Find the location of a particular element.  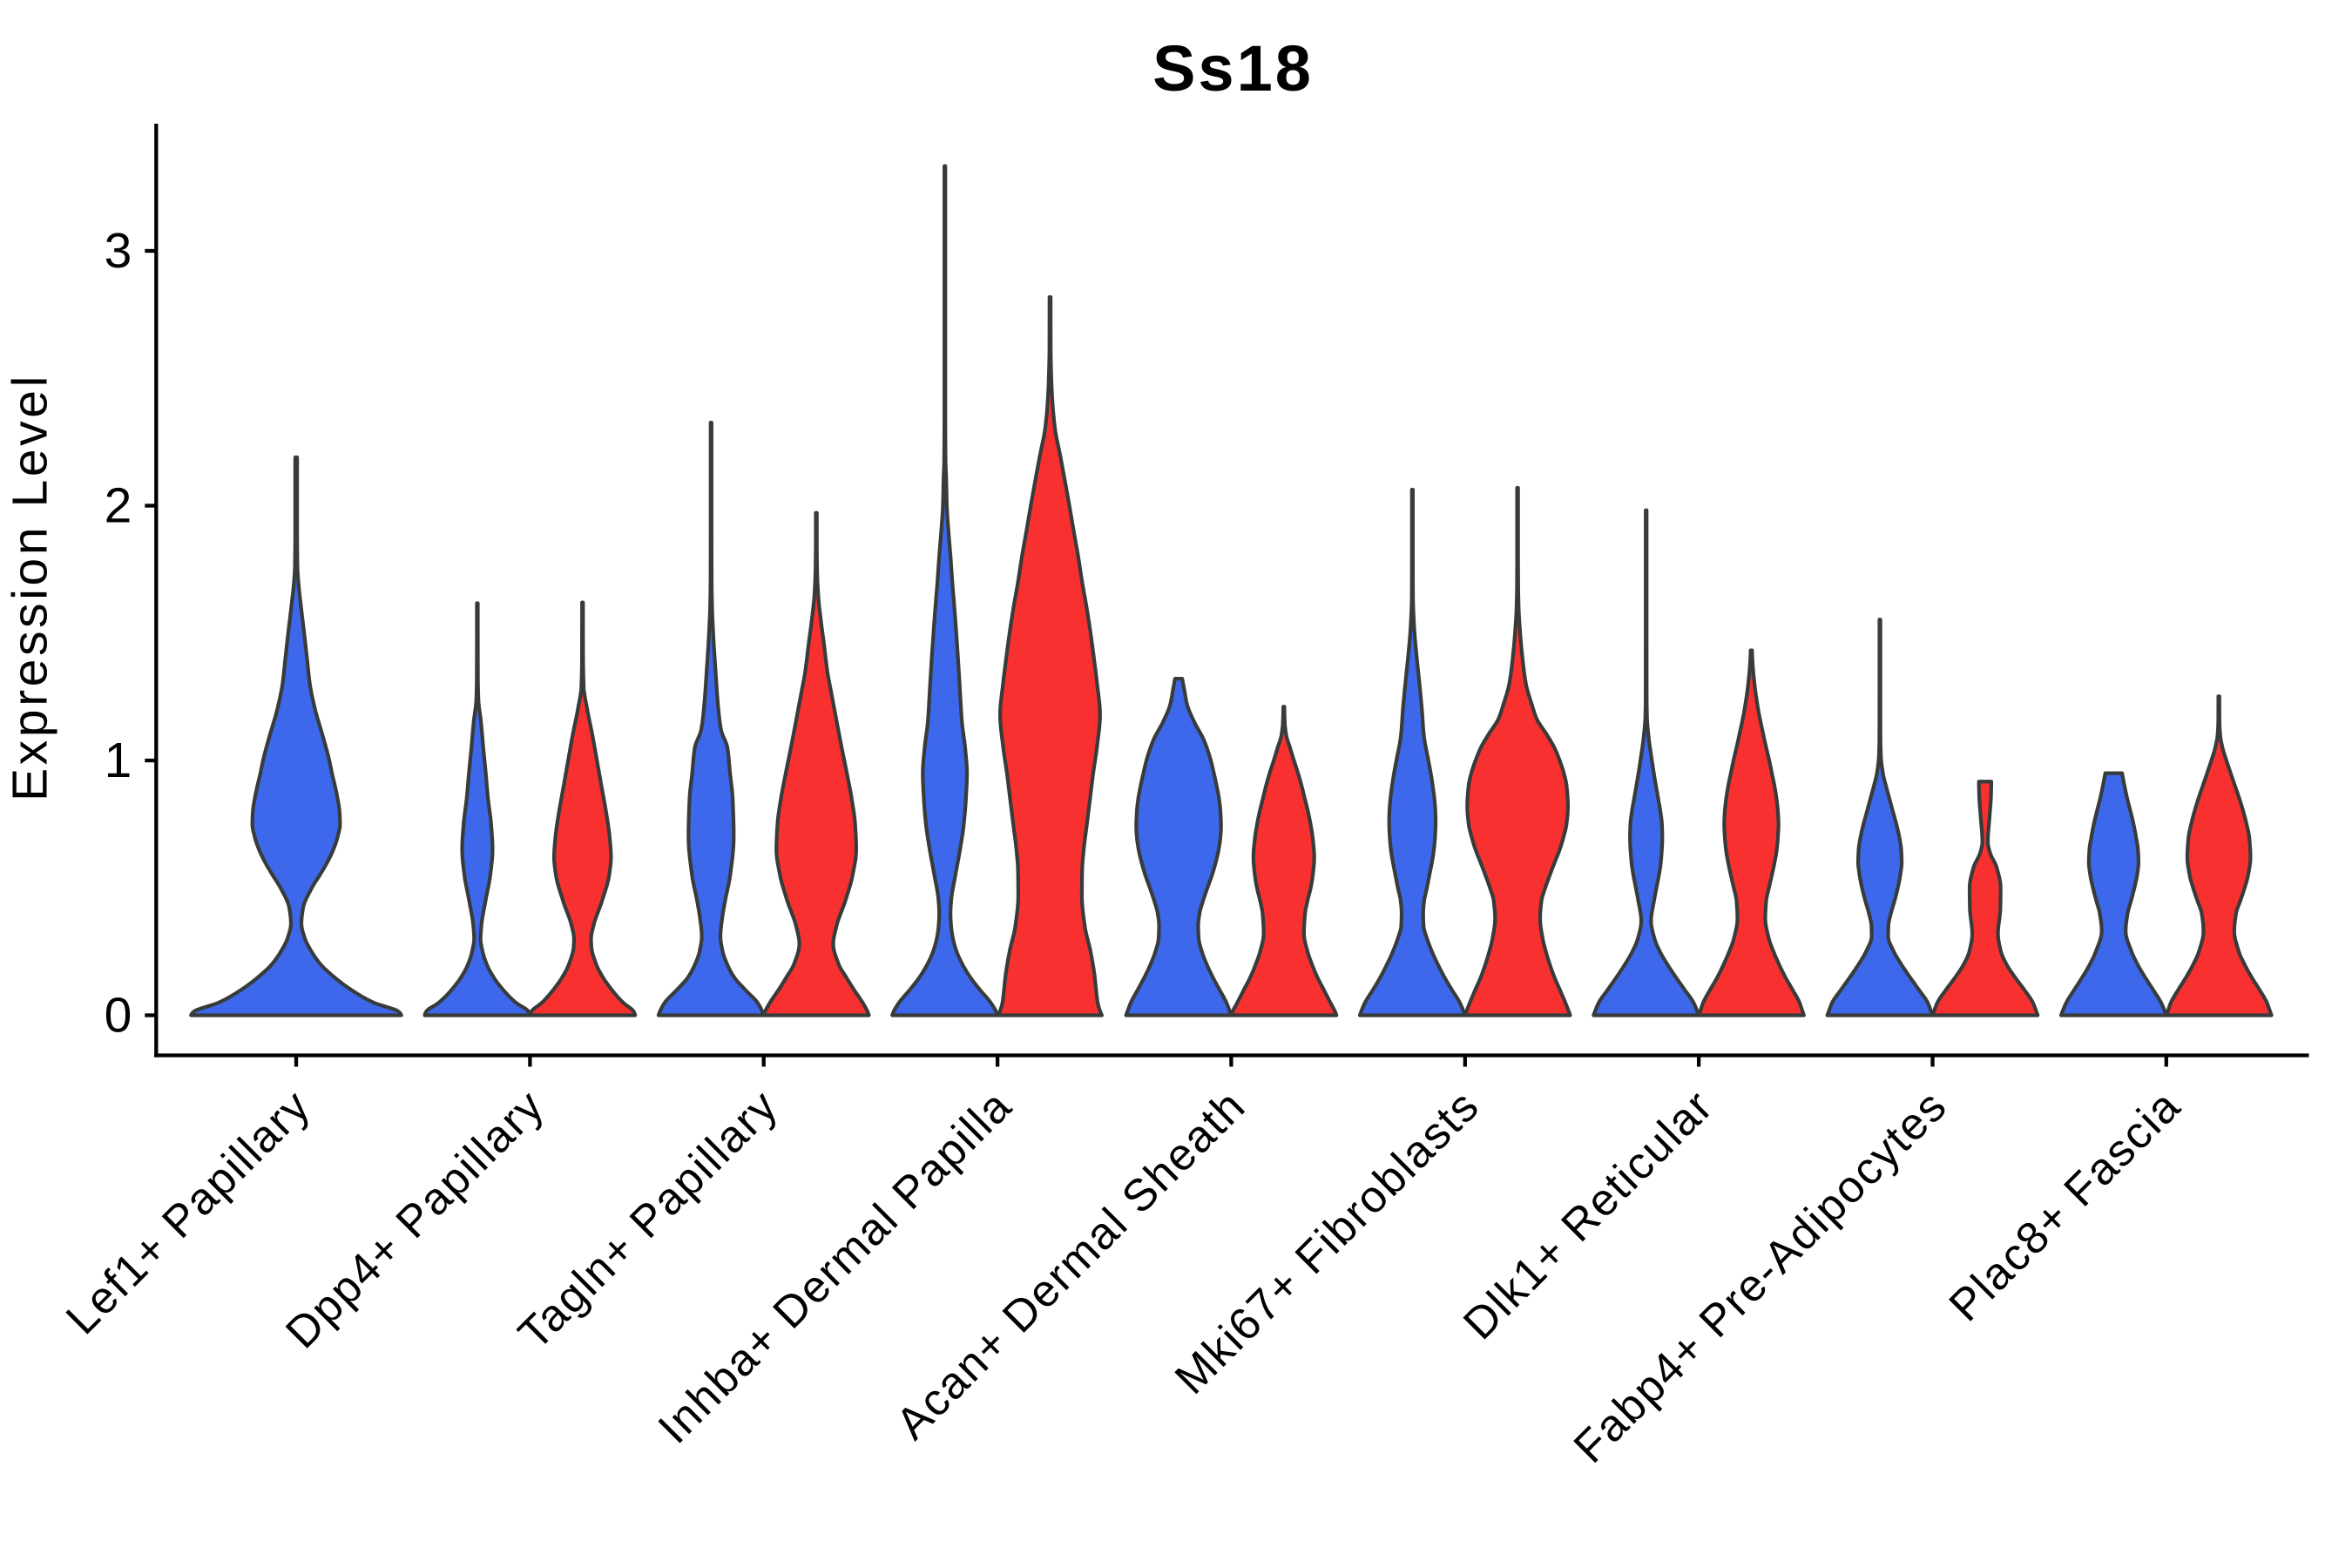

svg-text: Ss18 is located at coordinates (1233, 68).